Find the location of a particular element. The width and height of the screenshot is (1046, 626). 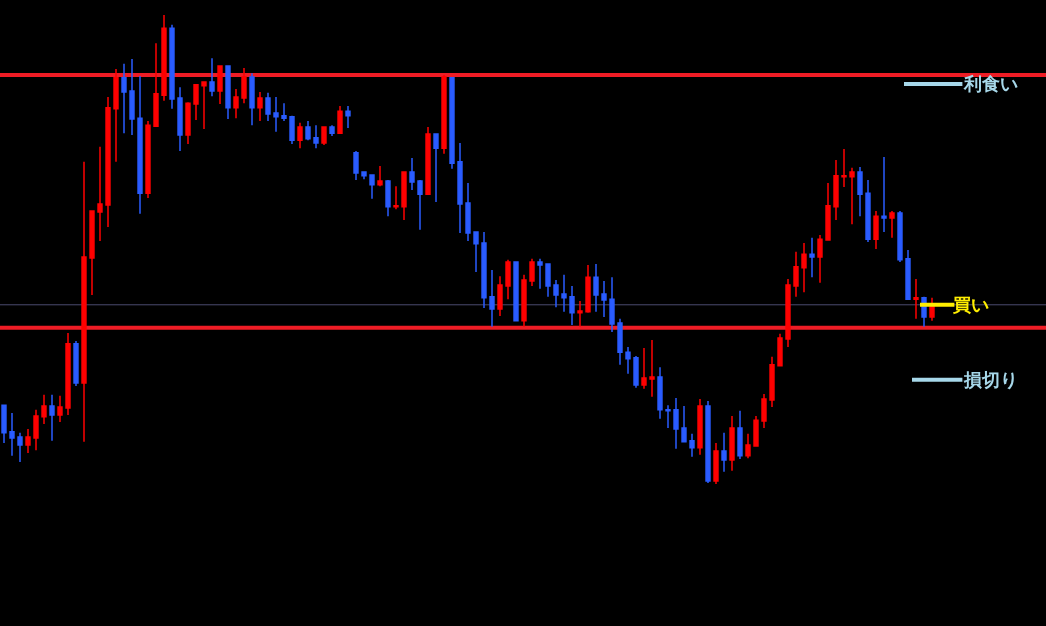

text: 利食い is located at coordinates (990, 83).